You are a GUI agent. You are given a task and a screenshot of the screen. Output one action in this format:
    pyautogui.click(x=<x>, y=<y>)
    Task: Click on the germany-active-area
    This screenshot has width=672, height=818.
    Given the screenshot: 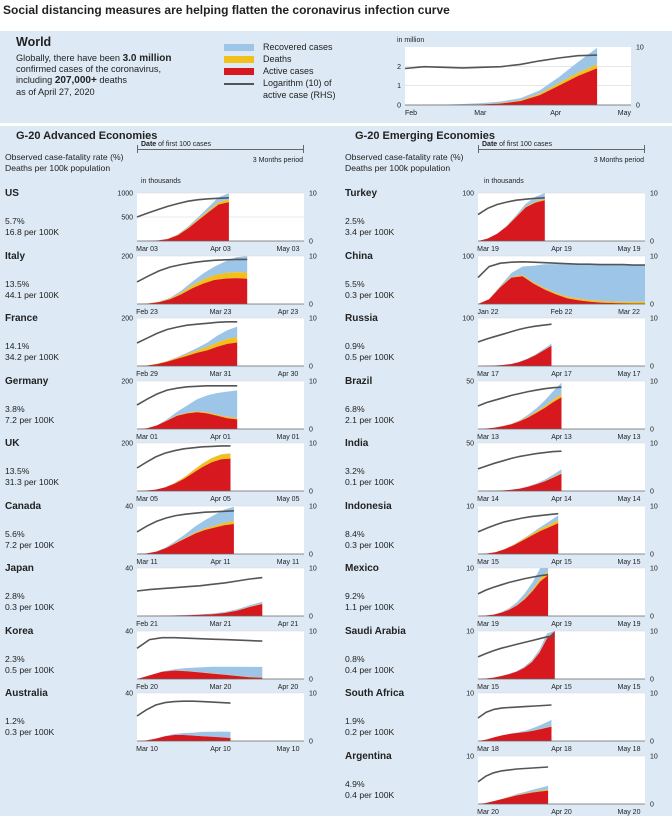 What is the action you would take?
    pyautogui.click(x=187, y=420)
    